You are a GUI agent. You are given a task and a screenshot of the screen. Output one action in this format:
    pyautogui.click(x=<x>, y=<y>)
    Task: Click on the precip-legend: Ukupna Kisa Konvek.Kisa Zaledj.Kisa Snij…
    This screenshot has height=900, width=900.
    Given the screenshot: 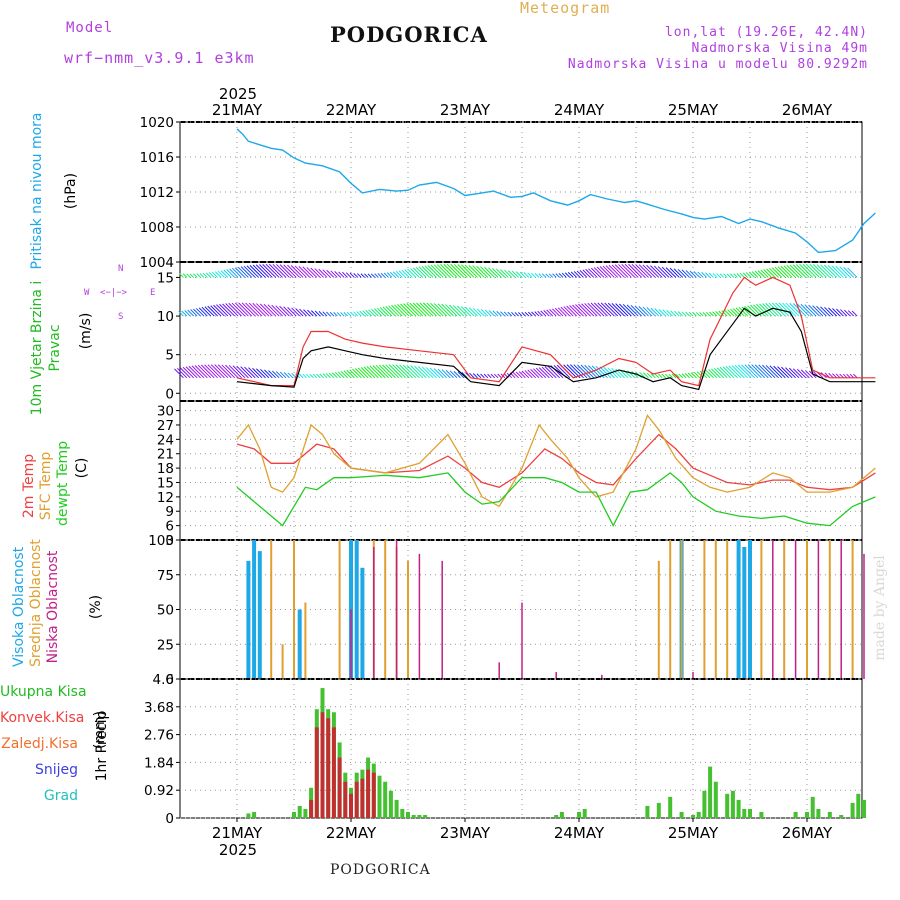 What is the action you would take?
    pyautogui.click(x=55, y=752)
    